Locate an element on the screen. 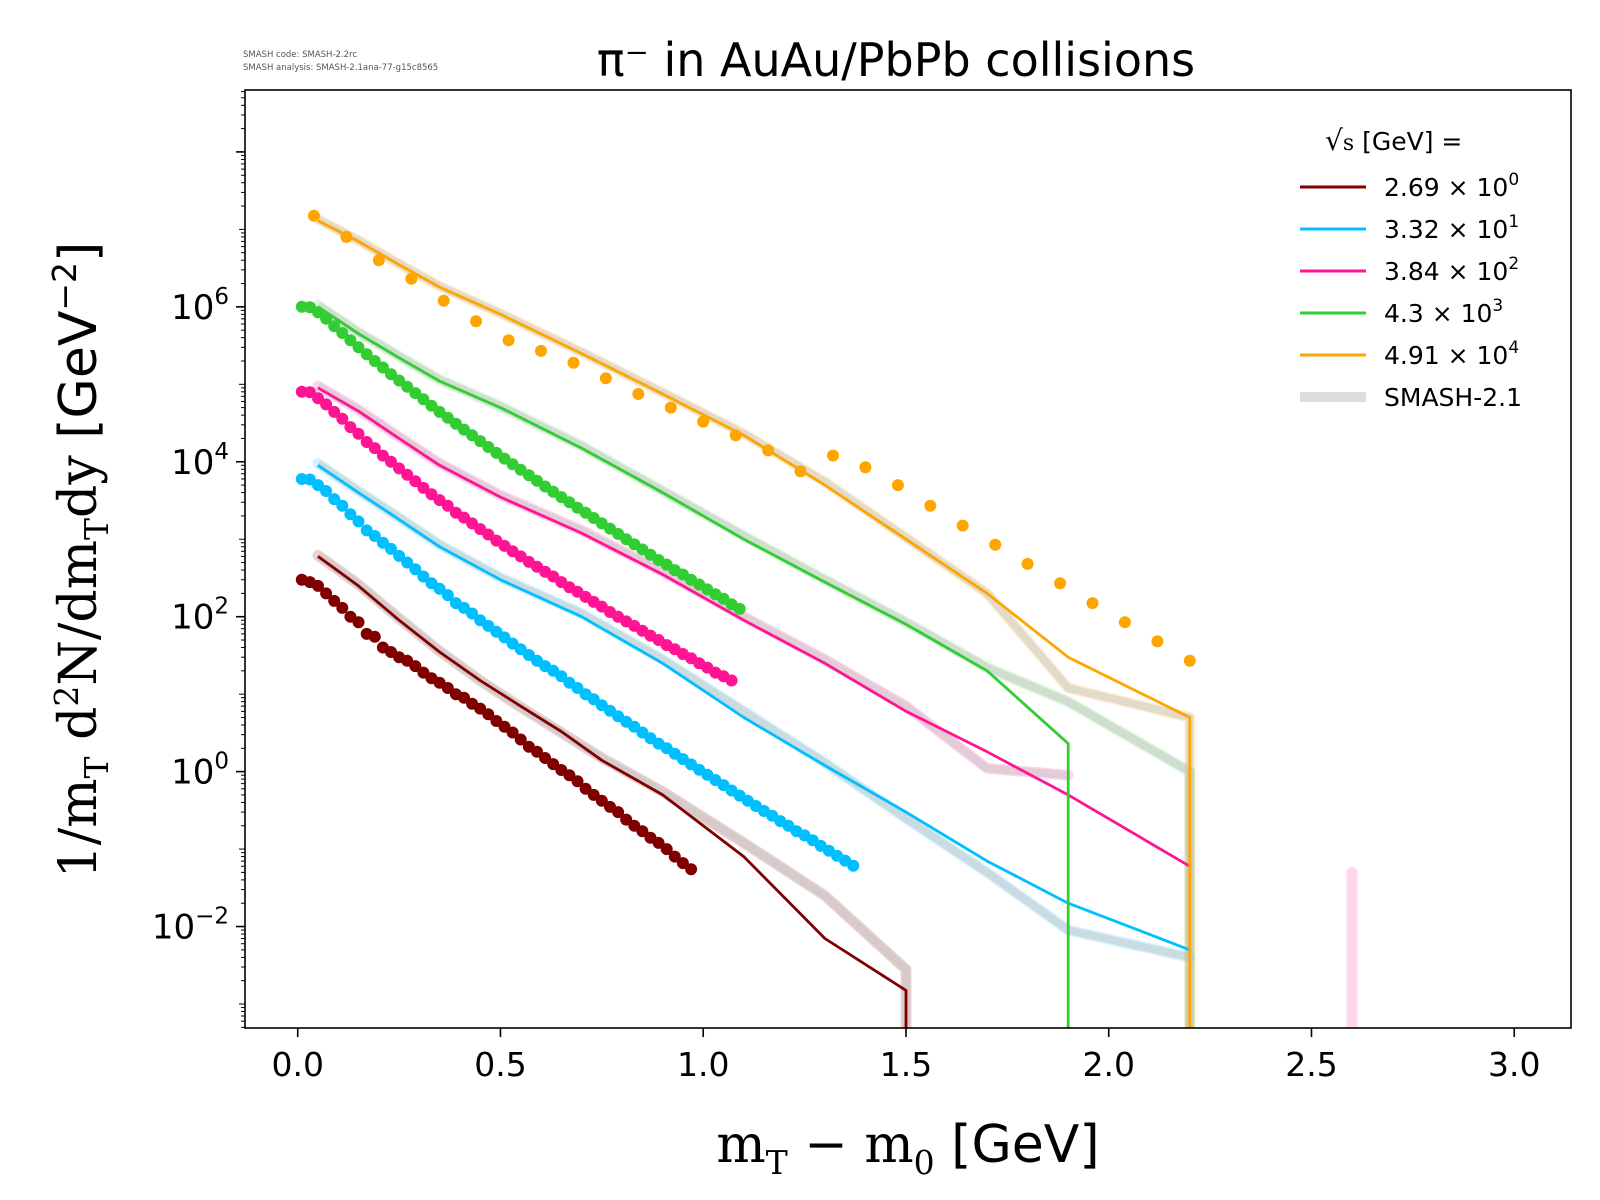 The image size is (1600, 1200). legend-label: 4.91 × 104 is located at coordinates (1451, 354).